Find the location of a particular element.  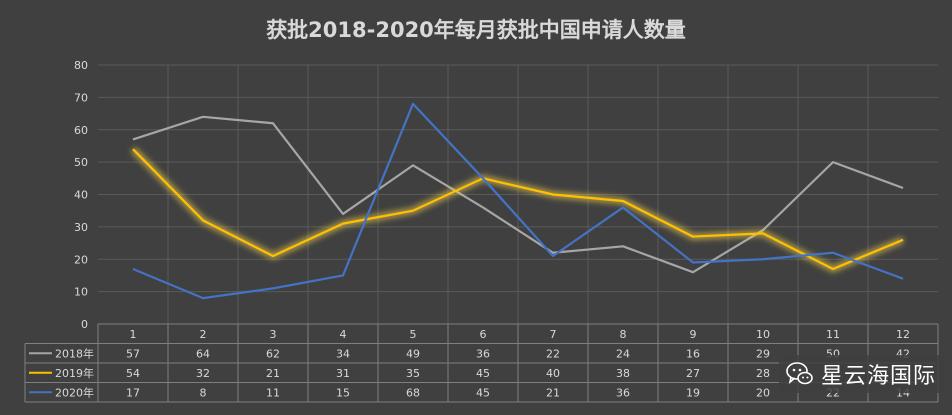

watermark: 星云海国际 is located at coordinates (862, 374).